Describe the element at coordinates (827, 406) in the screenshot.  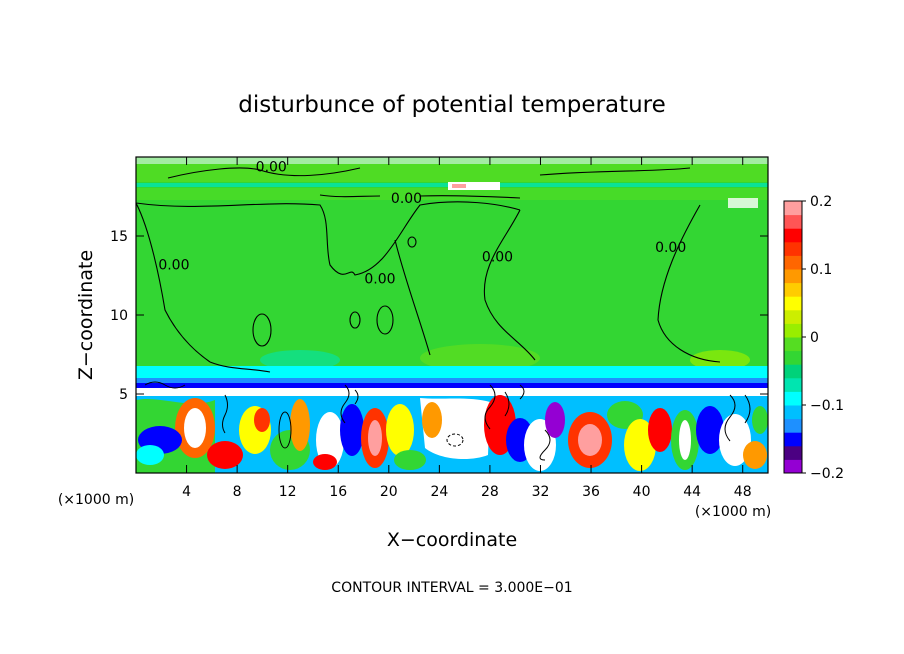
I see `colorbar-tick-label: −0.1` at that location.